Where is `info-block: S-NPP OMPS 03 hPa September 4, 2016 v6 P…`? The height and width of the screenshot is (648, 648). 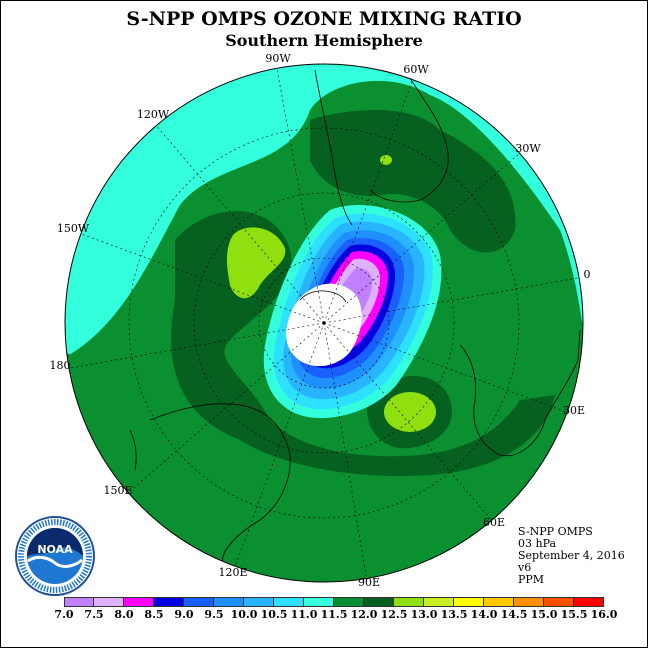
info-block: S-NPP OMPS 03 hPa September 4, 2016 v6 P… is located at coordinates (571, 556).